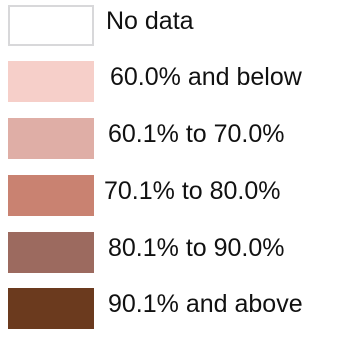 The width and height of the screenshot is (339, 338). I want to click on legend-item-60-and-below: 60.0% and below, so click(169, 86).